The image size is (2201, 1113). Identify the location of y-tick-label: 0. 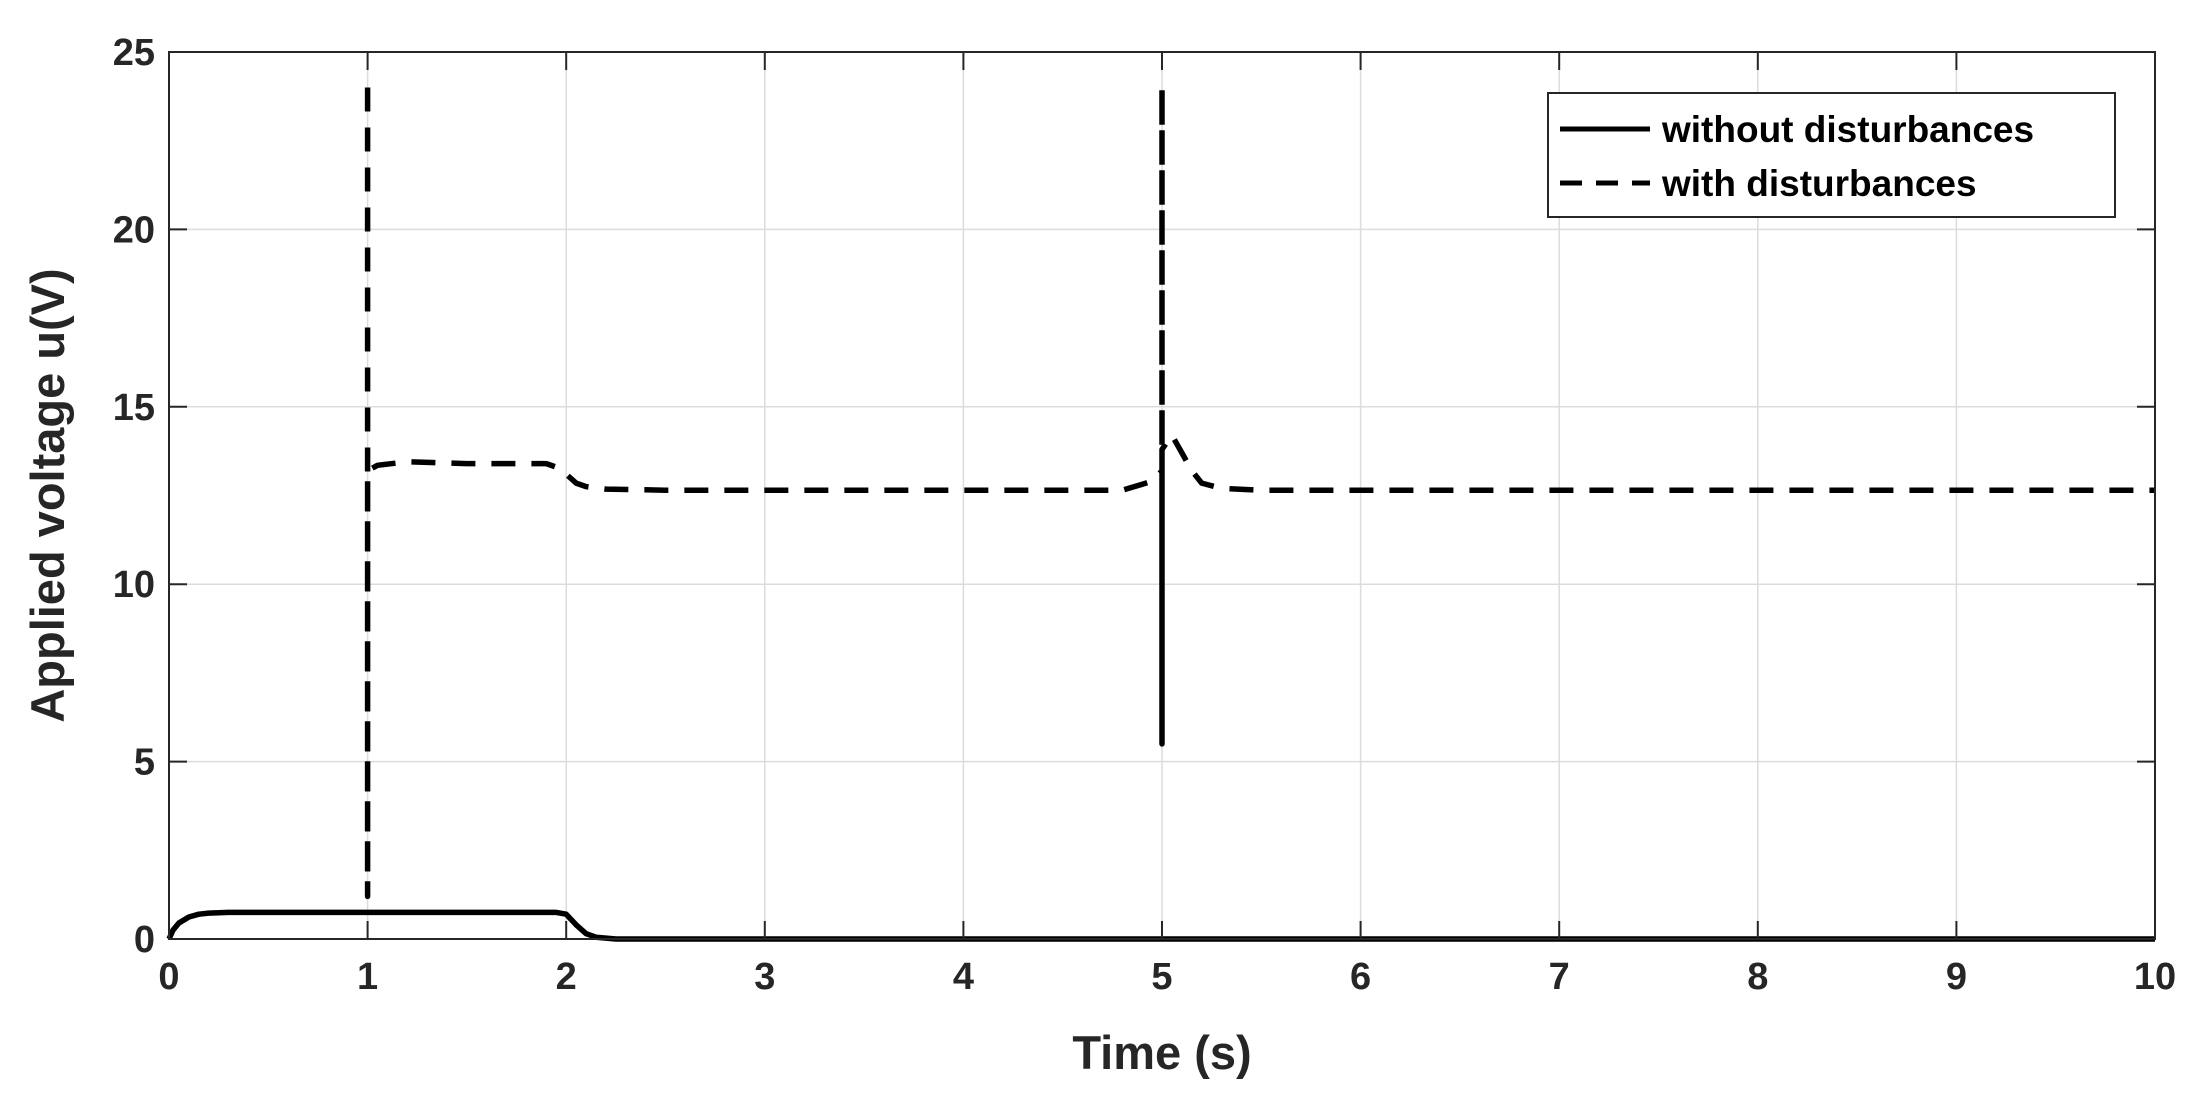
(144, 940).